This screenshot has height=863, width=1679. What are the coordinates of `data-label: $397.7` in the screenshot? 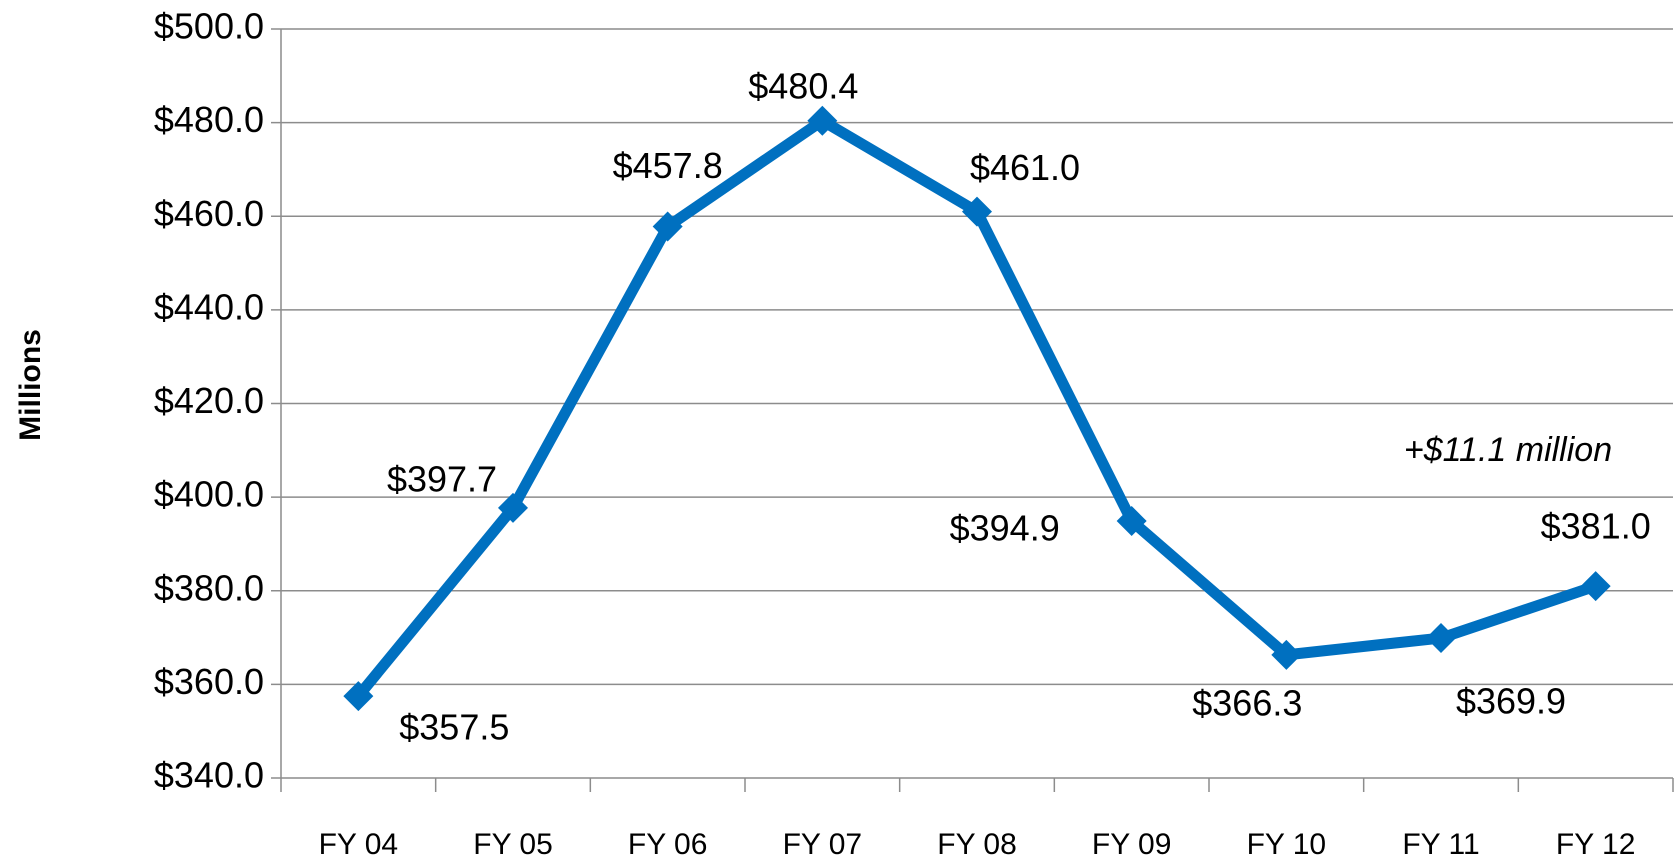 It's located at (442, 478).